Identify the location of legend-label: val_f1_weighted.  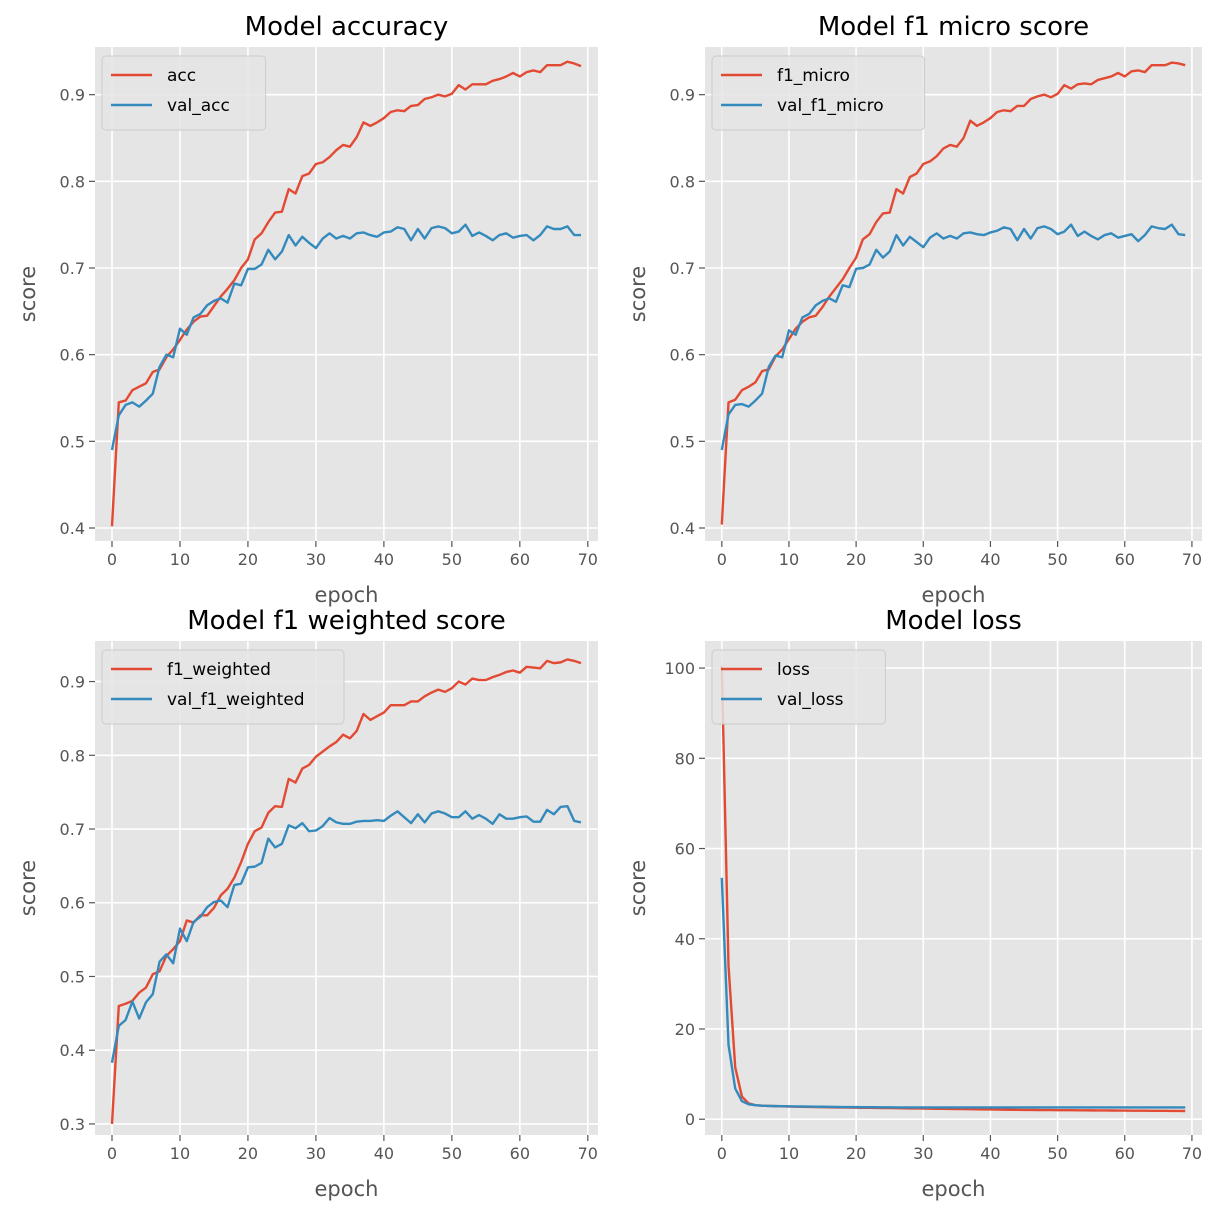
(236, 700).